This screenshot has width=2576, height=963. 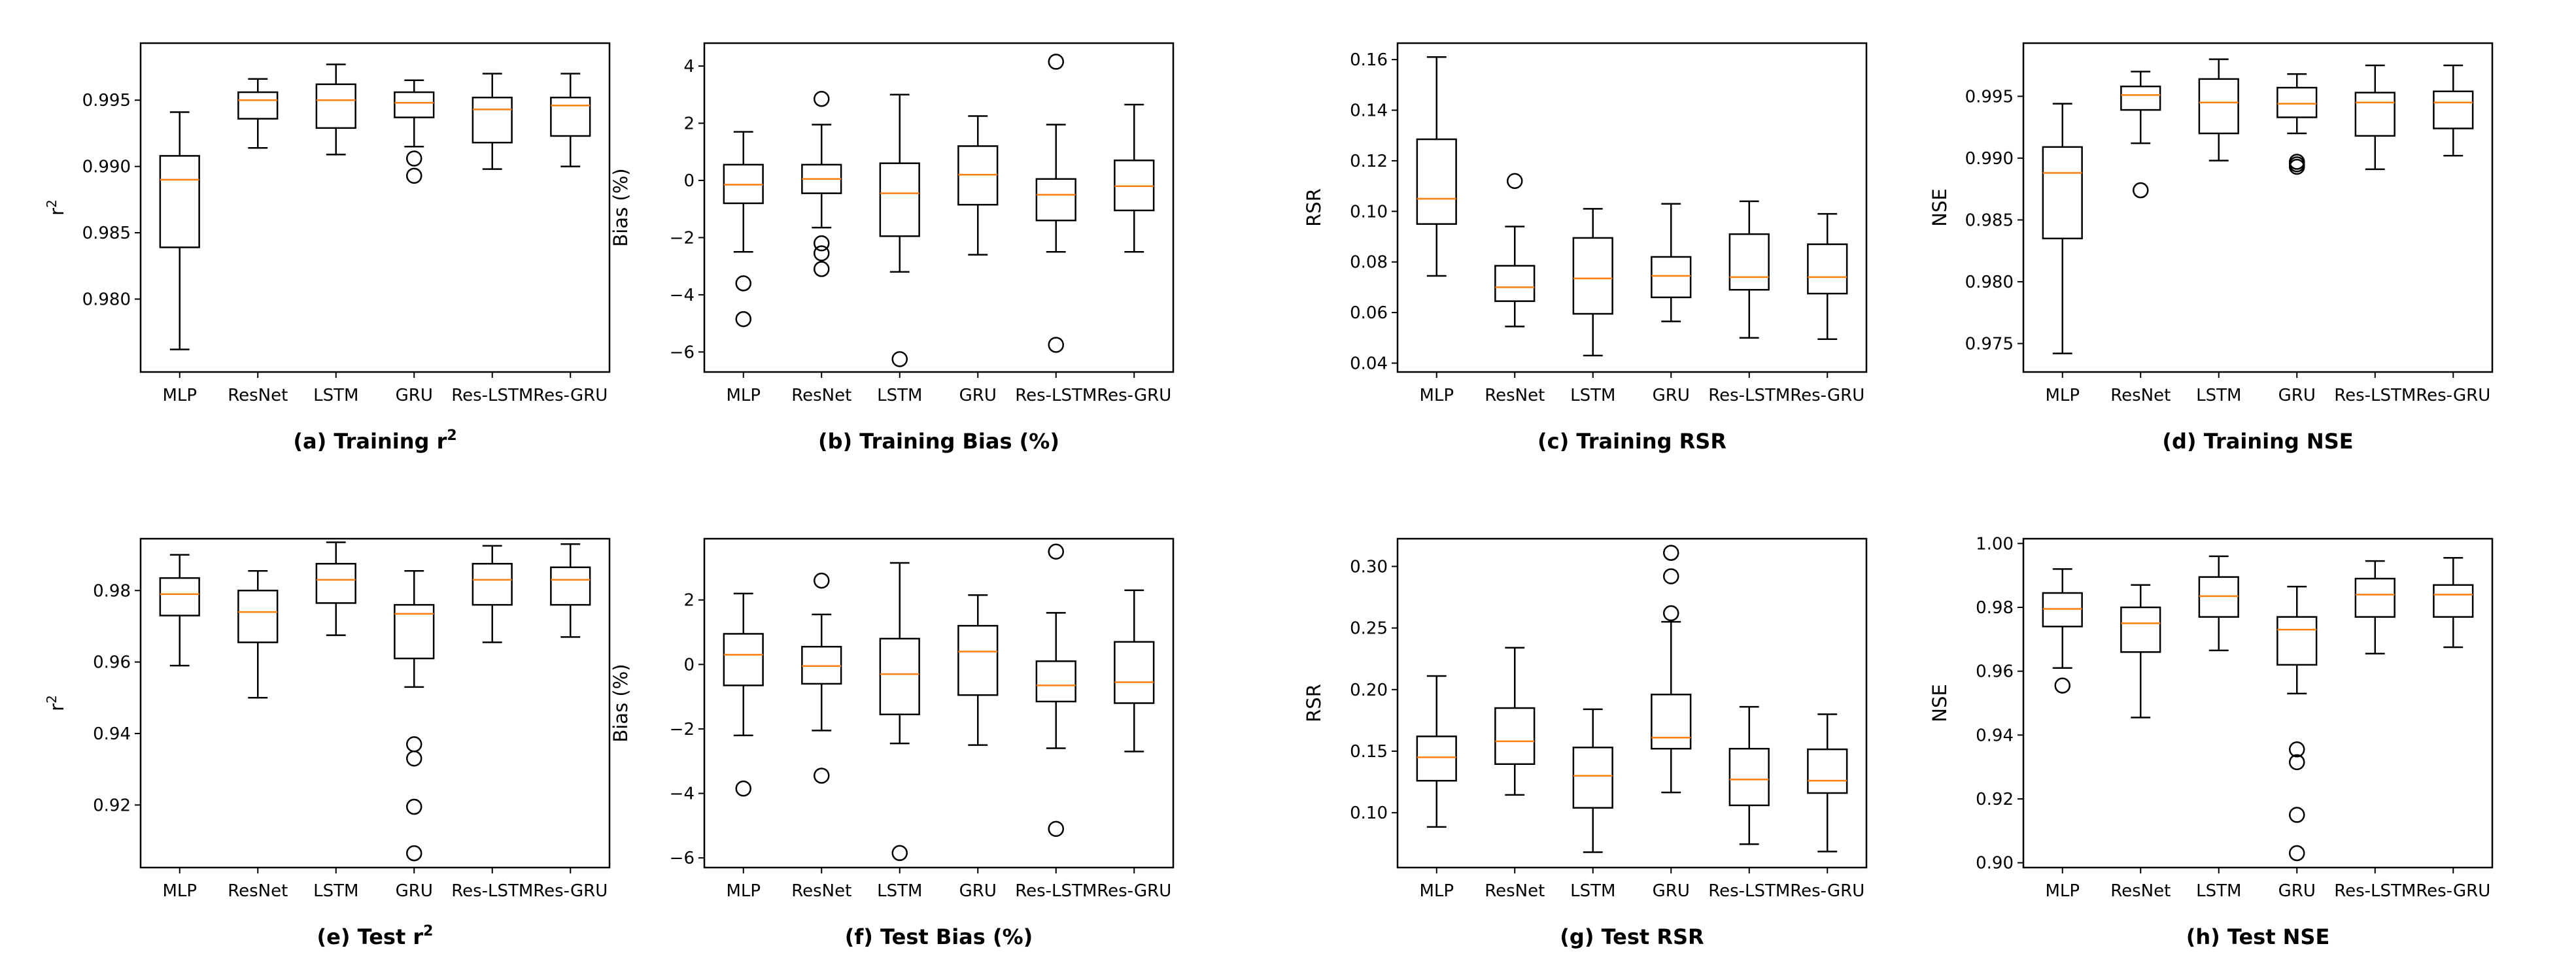 What do you see at coordinates (2258, 937) in the screenshot?
I see `panel-caption: (h) Test NSE` at bounding box center [2258, 937].